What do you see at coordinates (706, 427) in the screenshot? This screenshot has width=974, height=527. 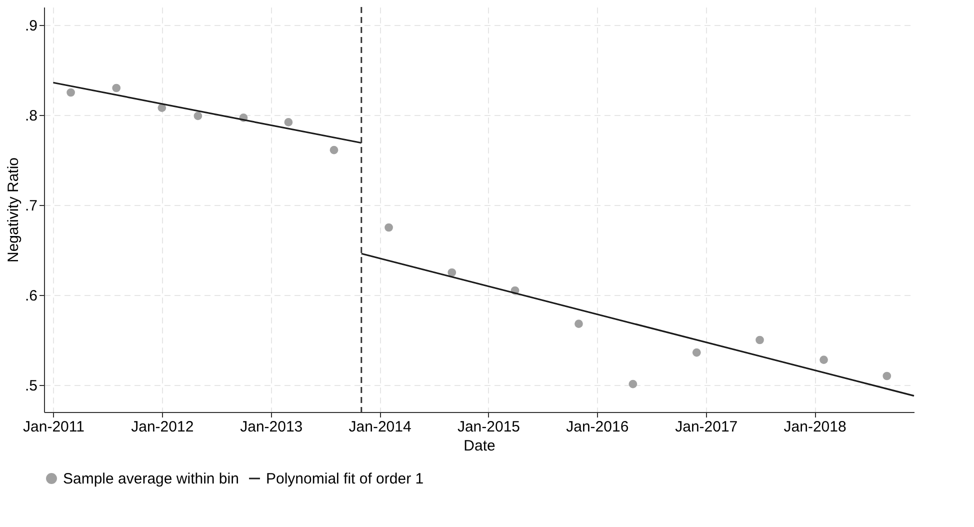 I see `x-tick-label: Jan-2017` at bounding box center [706, 427].